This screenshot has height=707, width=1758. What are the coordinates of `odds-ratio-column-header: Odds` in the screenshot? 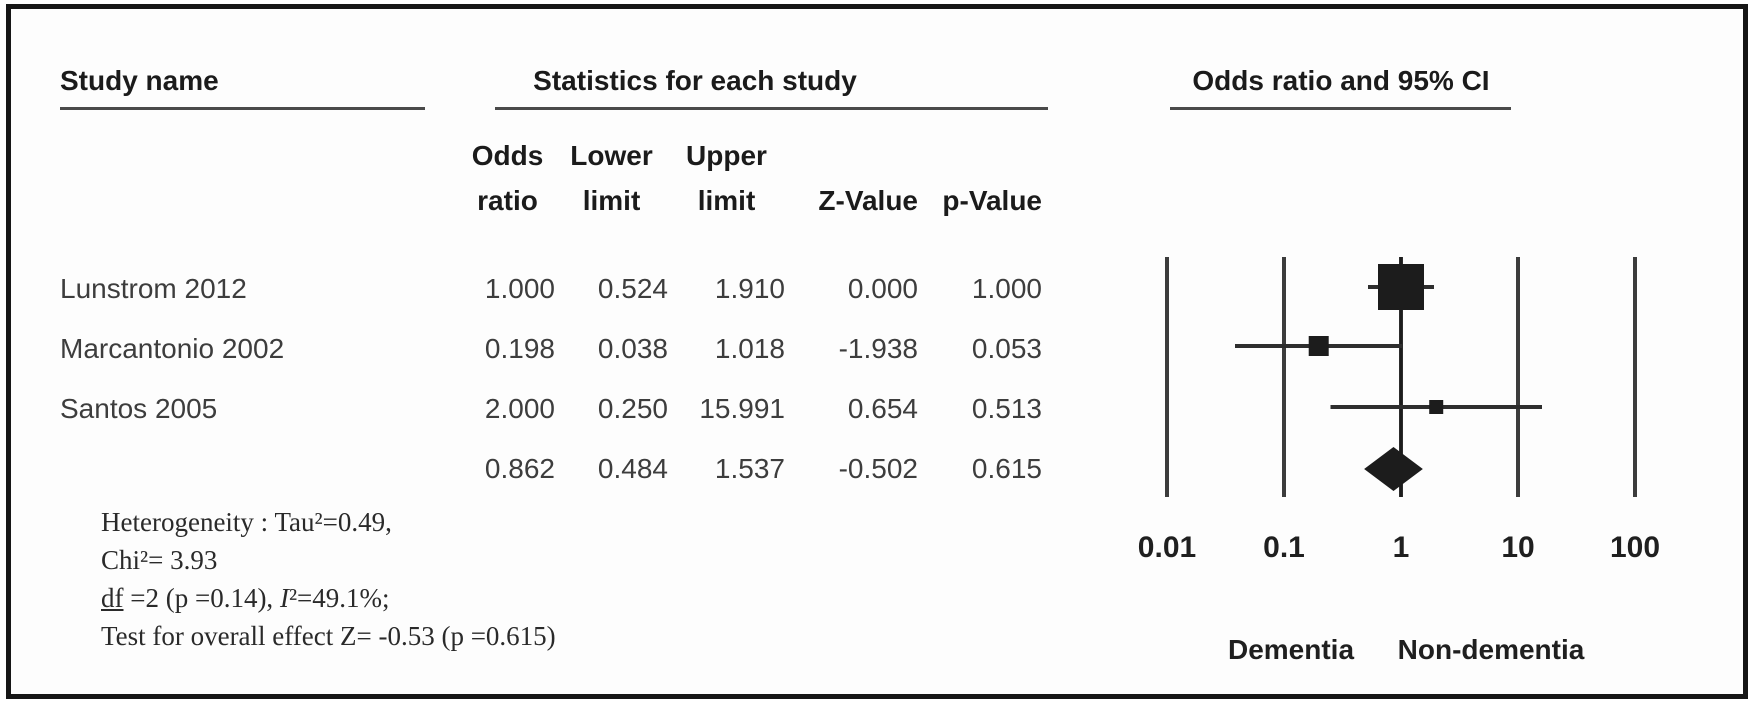 It's located at (507, 155).